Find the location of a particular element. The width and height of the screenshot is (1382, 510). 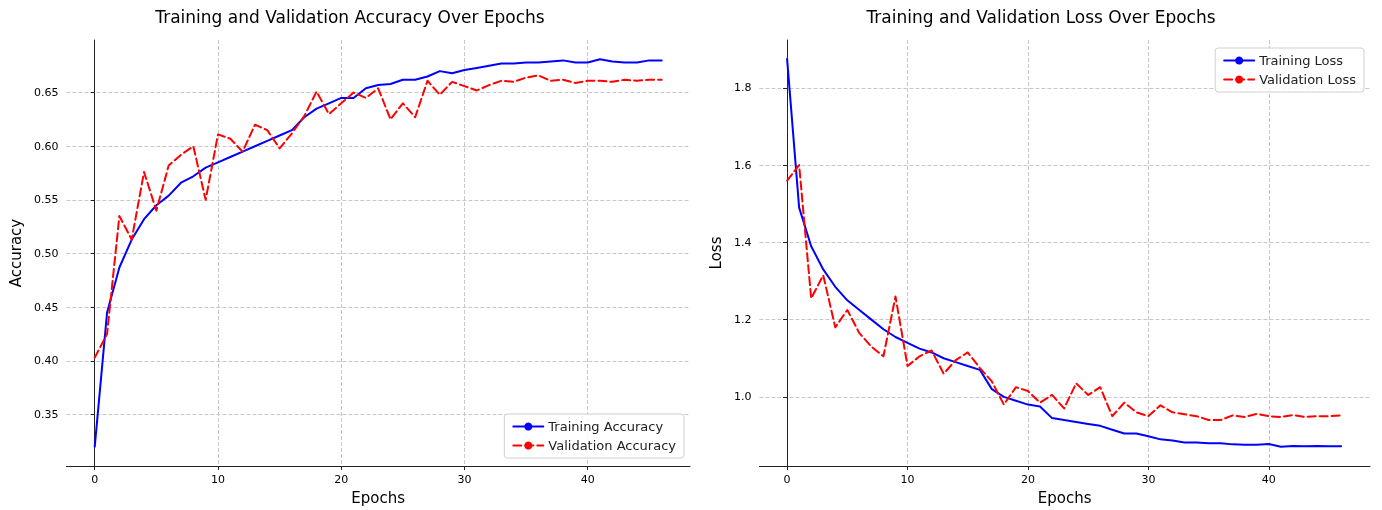

y-tick-label: 0.45 is located at coordinates (46, 307).